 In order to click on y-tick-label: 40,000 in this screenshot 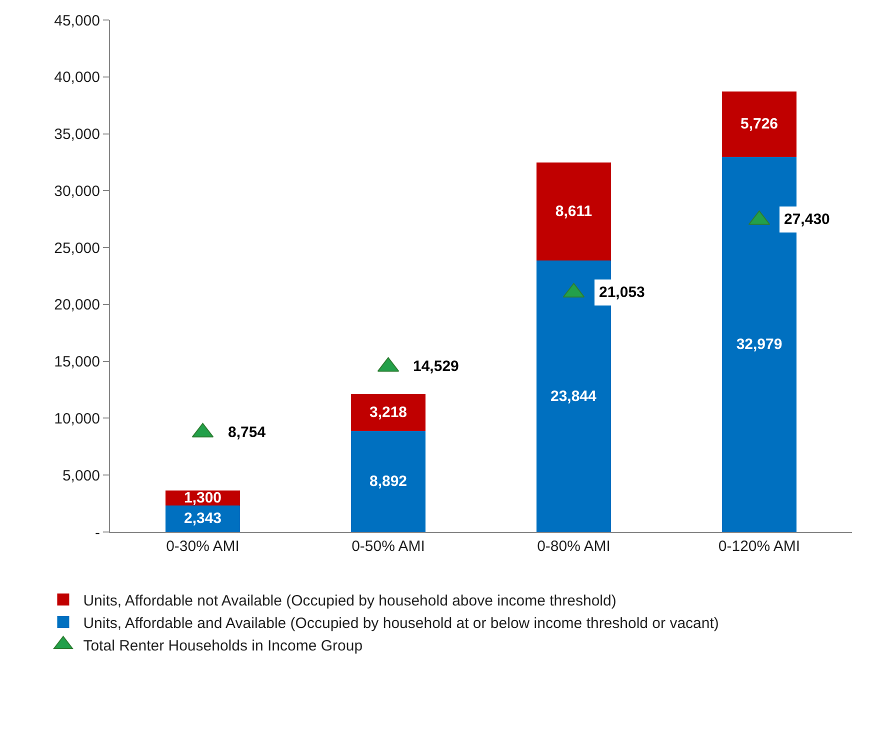, I will do `click(77, 77)`.